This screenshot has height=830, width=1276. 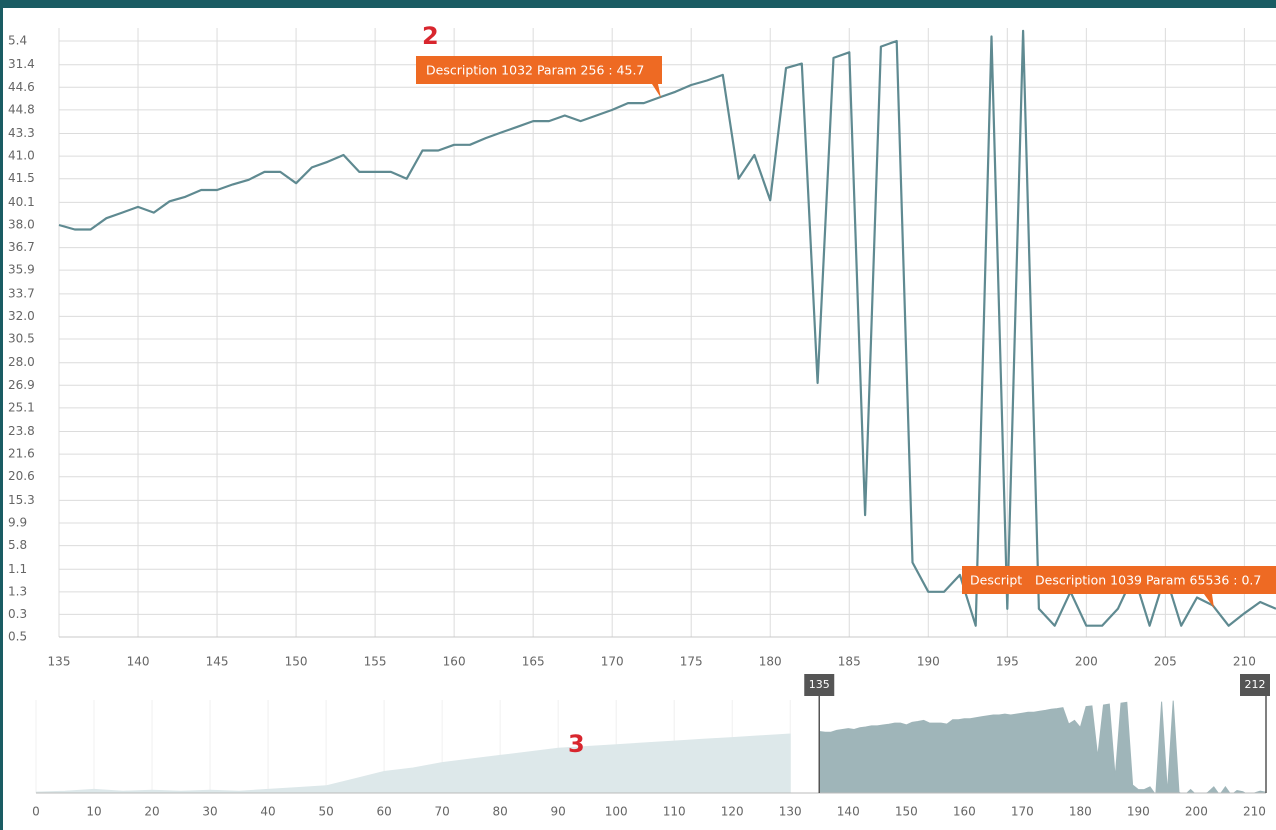 What do you see at coordinates (217, 662) in the screenshot?
I see `x-tick-label: 145` at bounding box center [217, 662].